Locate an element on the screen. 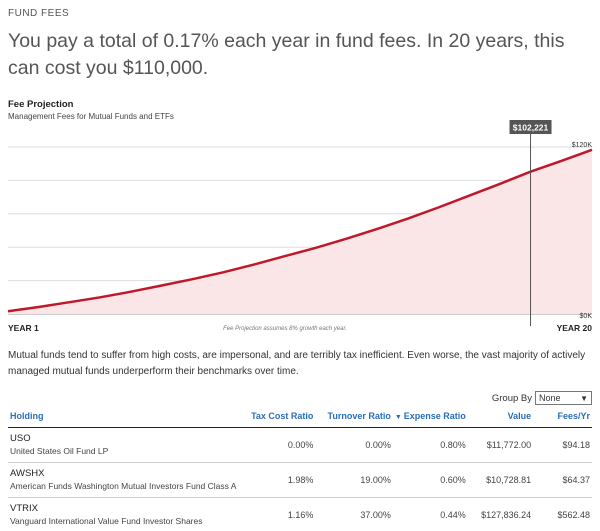 This screenshot has height=531, width=600. col-header-tax-cost-ratio: Tax Cost Ratio is located at coordinates (278, 417).